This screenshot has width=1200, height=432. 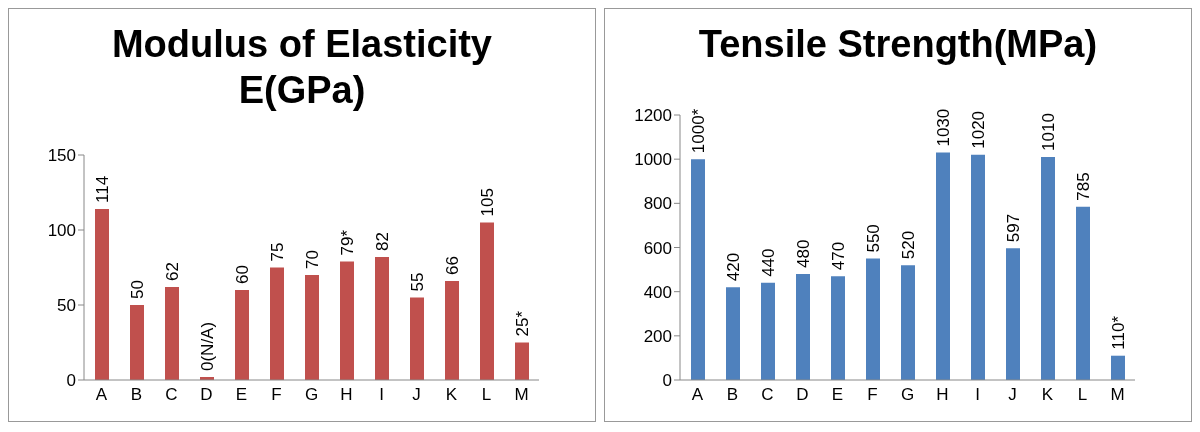 I want to click on data-label: 470, so click(x=838, y=256).